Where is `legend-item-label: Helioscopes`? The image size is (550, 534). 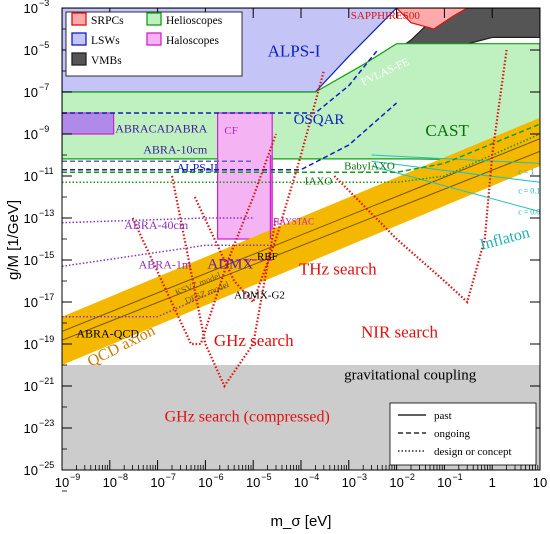 legend-item-label: Helioscopes is located at coordinates (194, 21).